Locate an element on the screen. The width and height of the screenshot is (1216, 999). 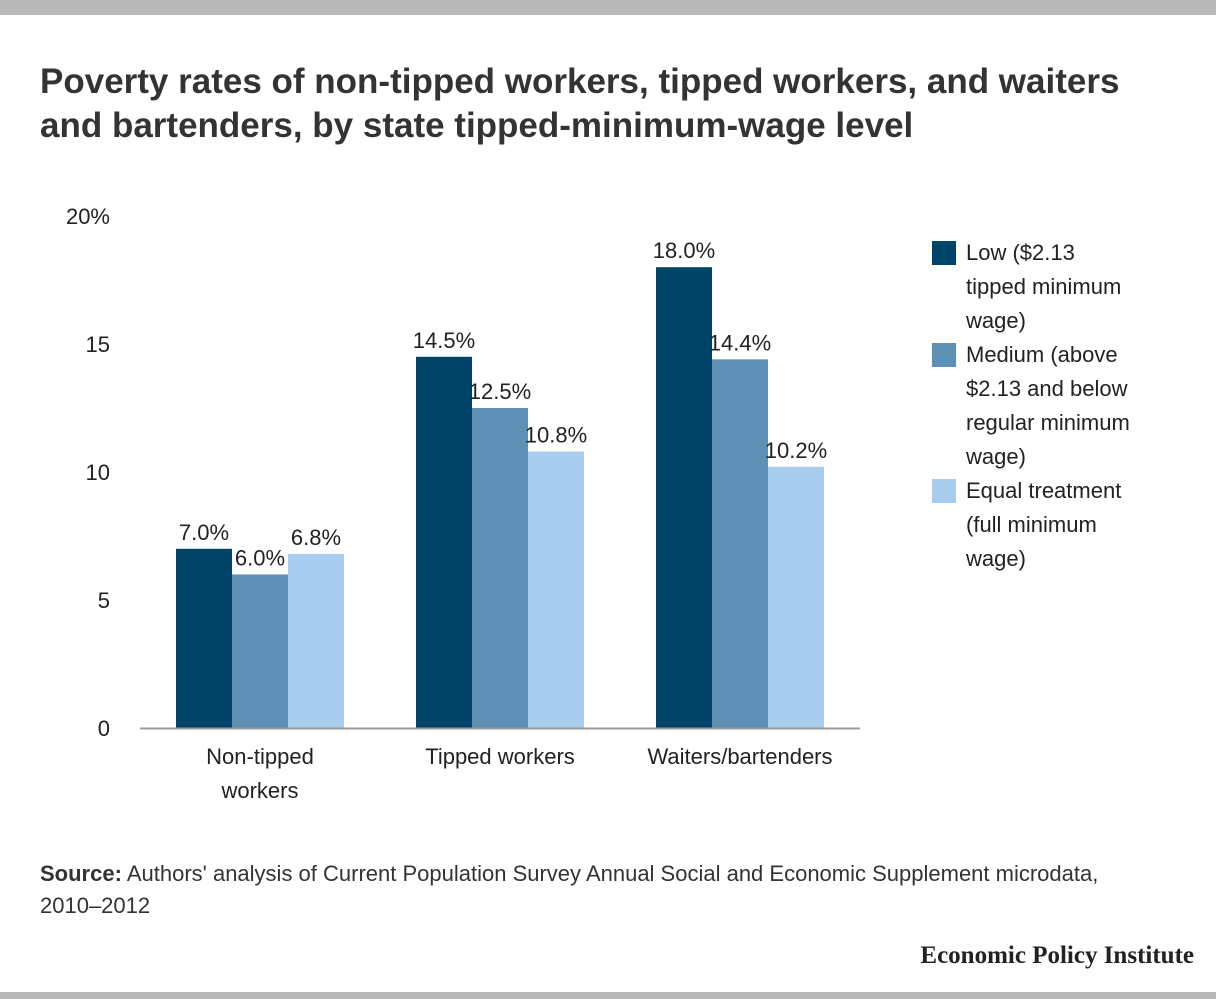
data-label: 6.8% is located at coordinates (316, 537).